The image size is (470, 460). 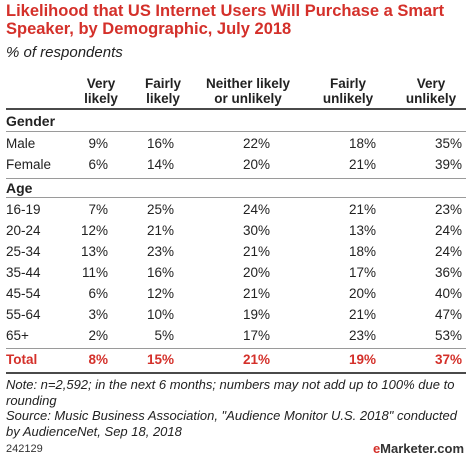 I want to click on cell-value: 36%, so click(x=448, y=272).